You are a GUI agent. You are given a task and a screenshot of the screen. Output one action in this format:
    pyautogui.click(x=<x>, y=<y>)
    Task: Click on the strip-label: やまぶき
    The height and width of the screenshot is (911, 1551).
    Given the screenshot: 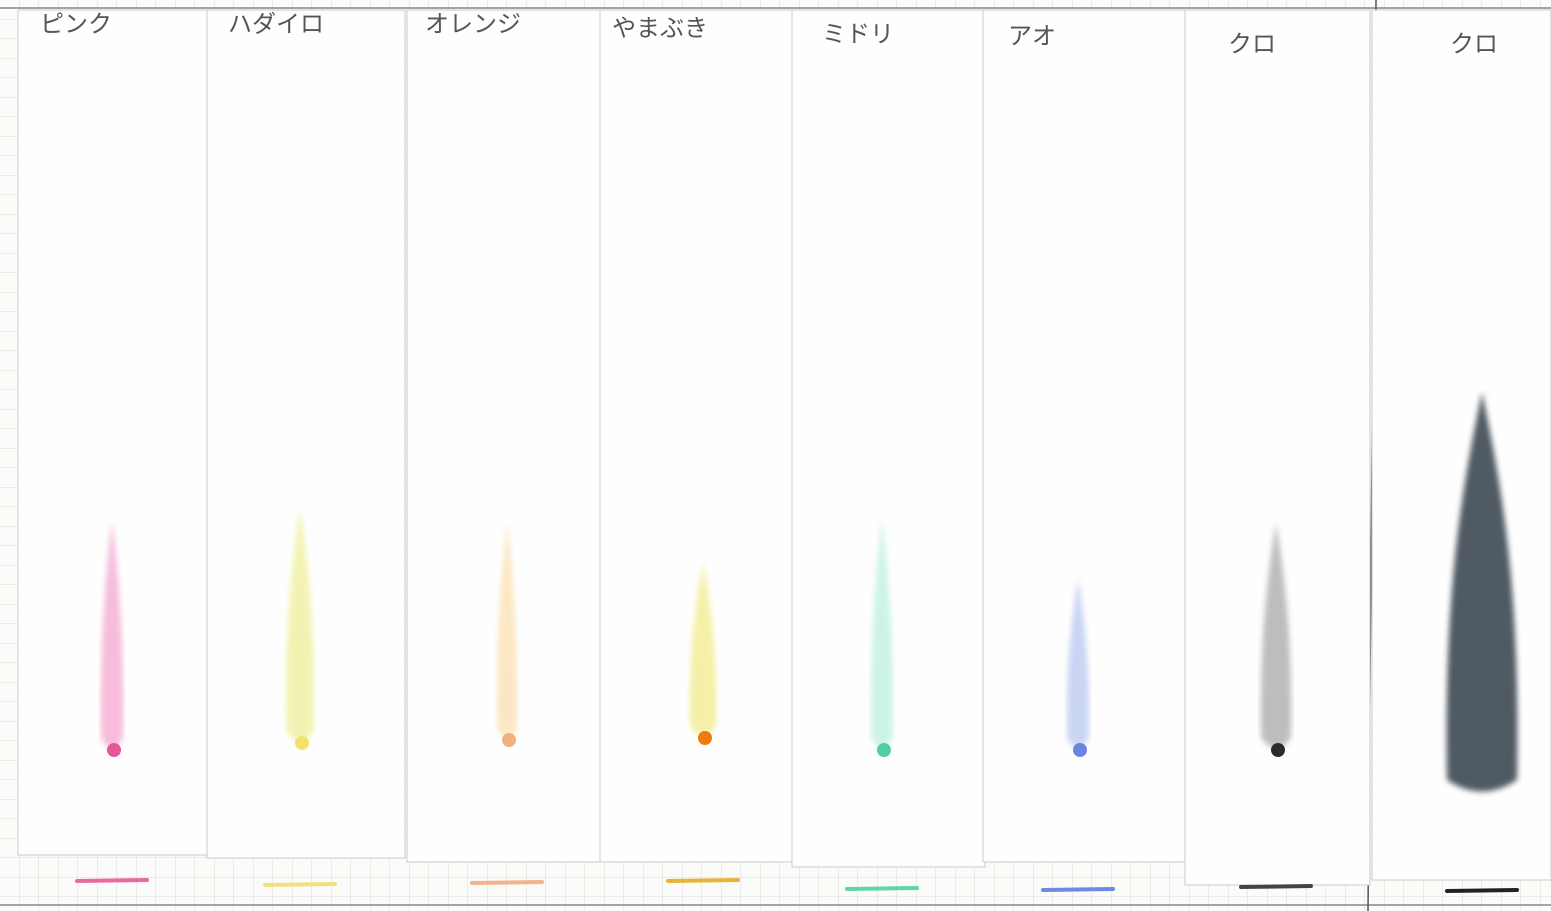 What is the action you would take?
    pyautogui.click(x=660, y=28)
    